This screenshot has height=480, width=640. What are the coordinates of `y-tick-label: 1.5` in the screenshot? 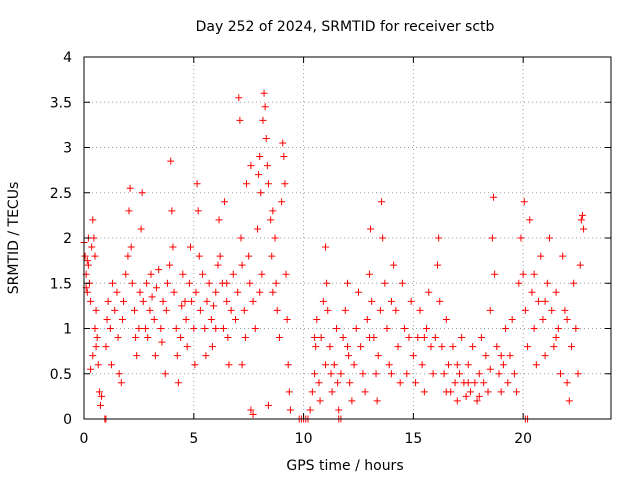 It's located at (61, 284).